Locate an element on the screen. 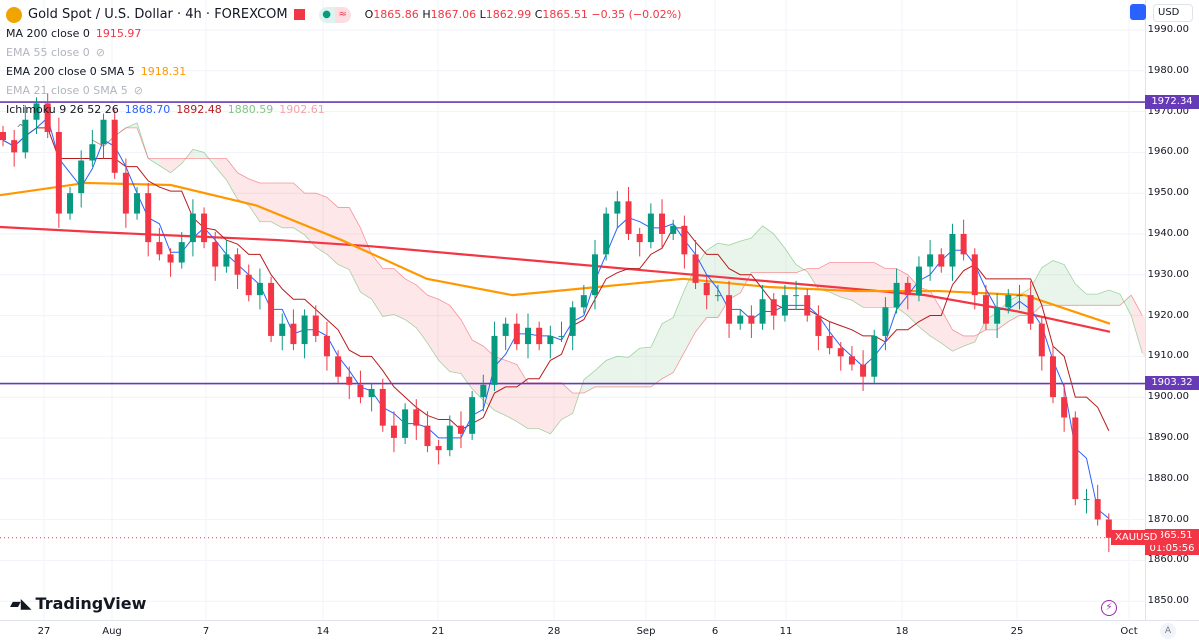  indicator-ema21: EMA 21 close 0 SMA 5 ⊘ is located at coordinates (343, 90).